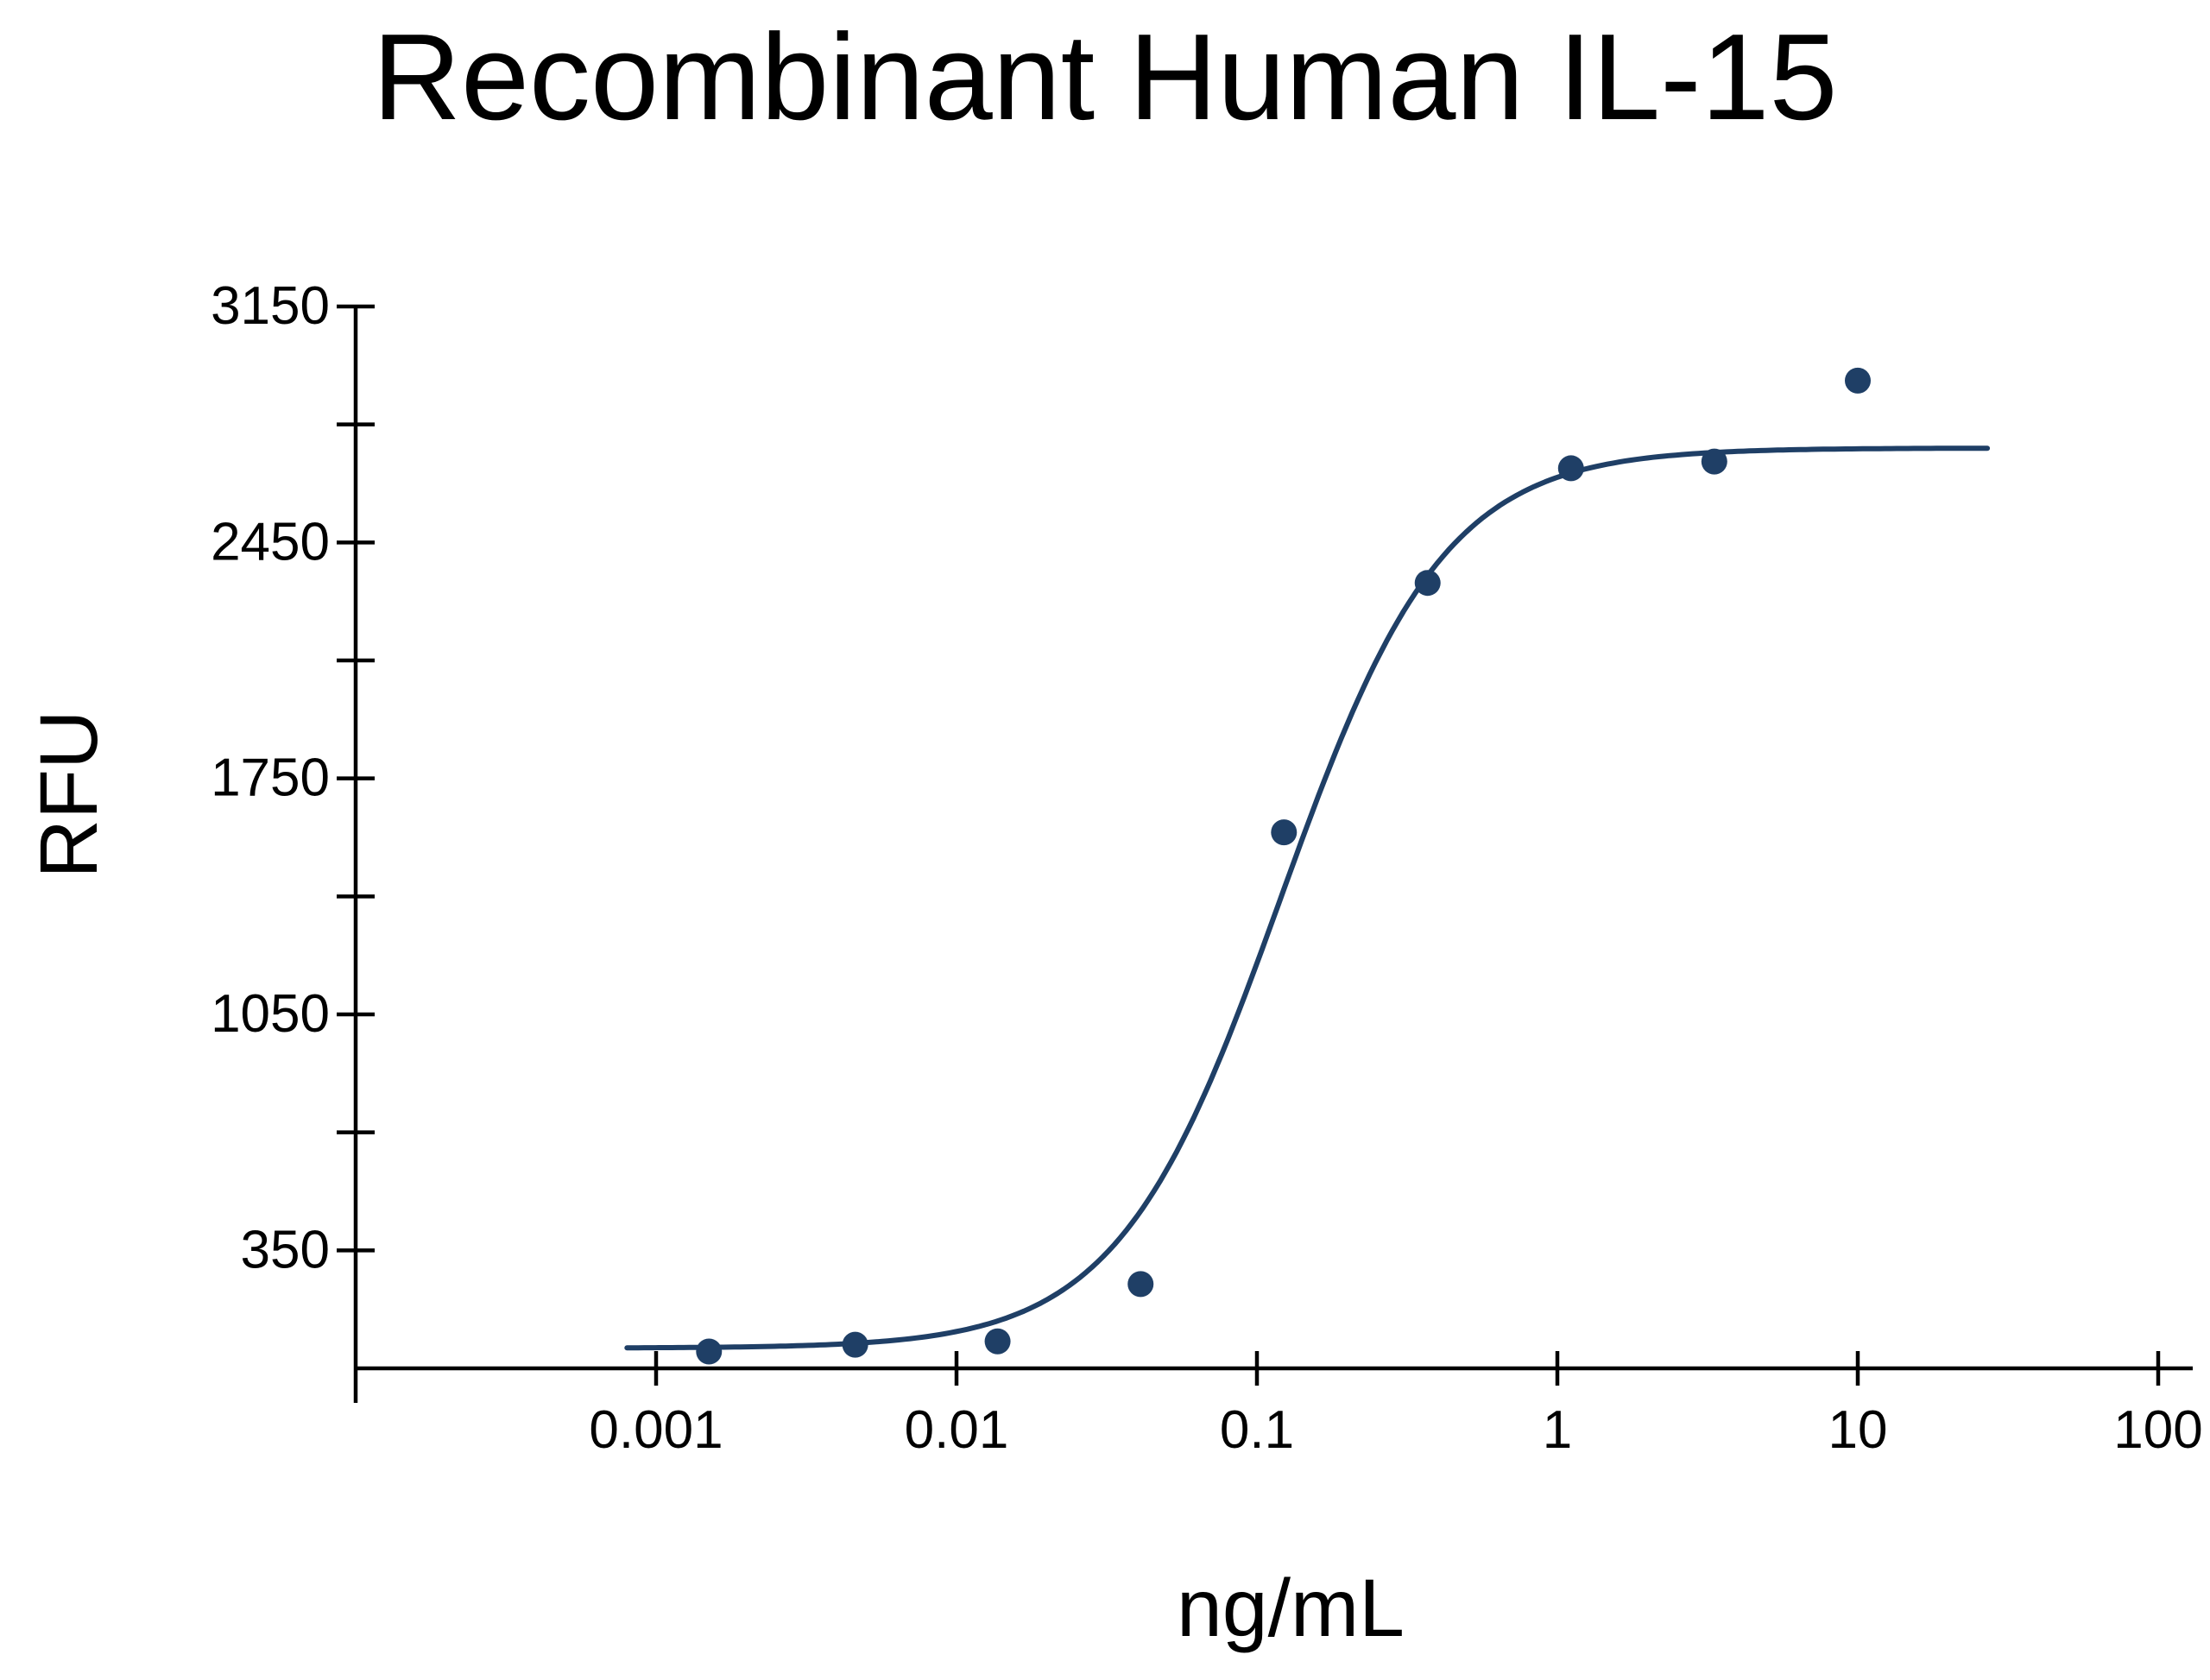 The height and width of the screenshot is (1680, 2210). Describe the element at coordinates (656, 1430) in the screenshot. I see `x-tick-label: 0.001` at that location.